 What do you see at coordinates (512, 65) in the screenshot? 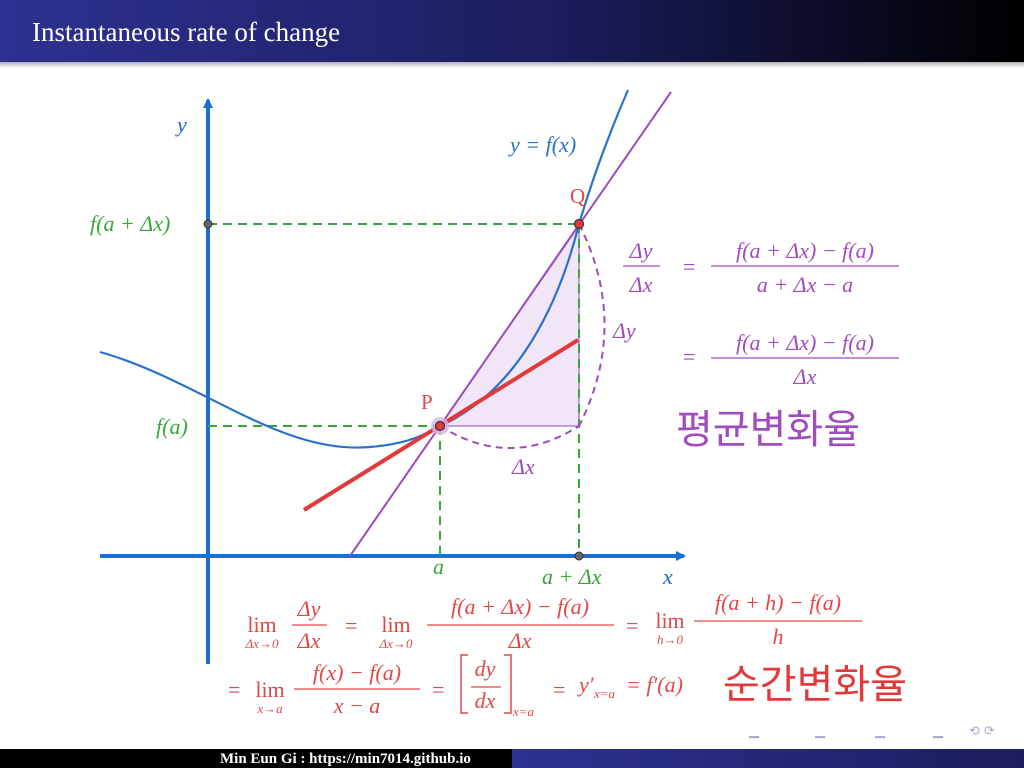
I see `title-shadow` at bounding box center [512, 65].